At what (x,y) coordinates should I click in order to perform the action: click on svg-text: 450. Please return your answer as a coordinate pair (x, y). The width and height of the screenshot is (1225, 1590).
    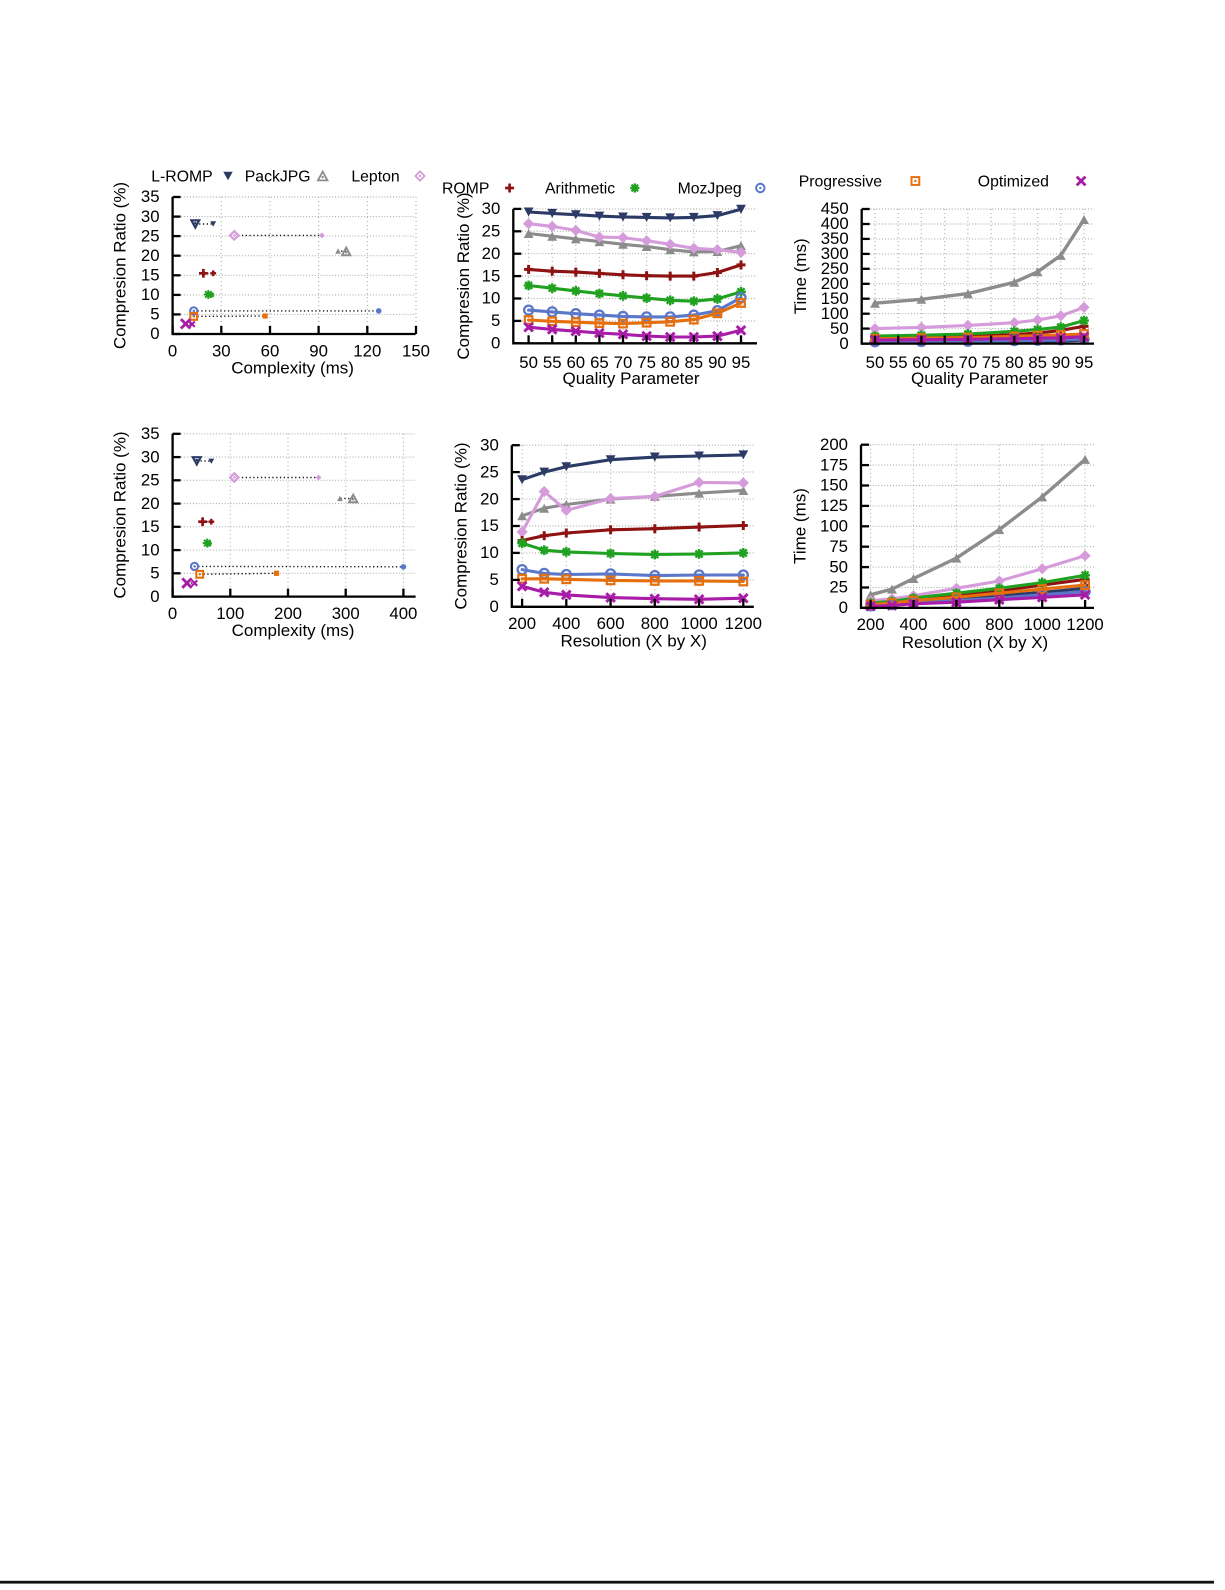
    Looking at the image, I should click on (835, 208).